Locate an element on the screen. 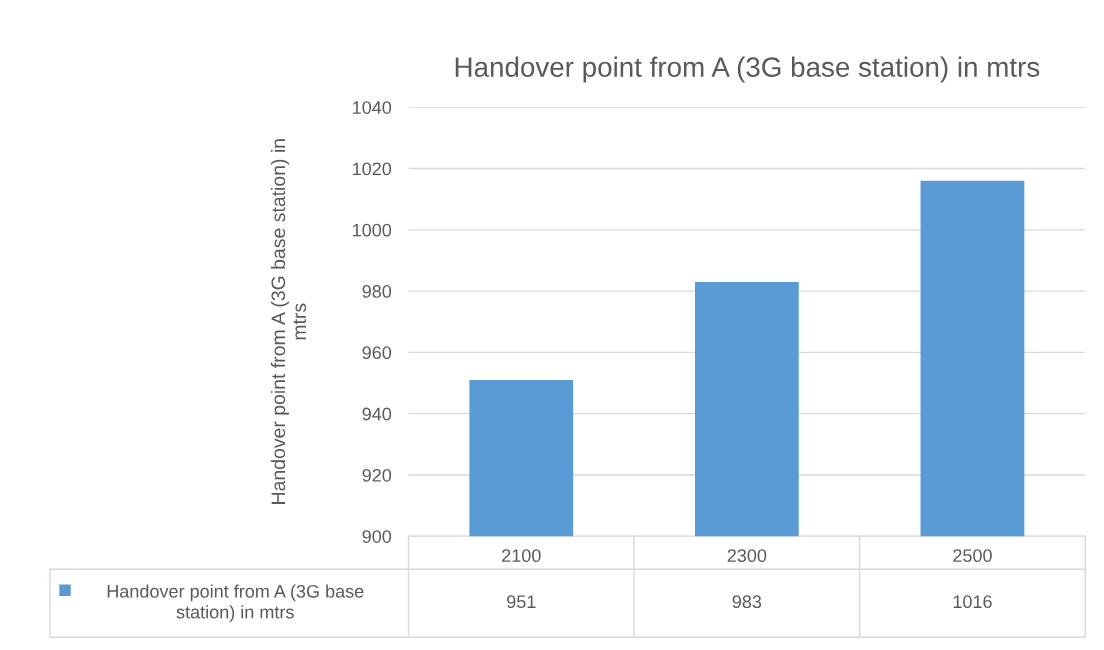 The width and height of the screenshot is (1104, 650). data-label: 1016 is located at coordinates (972, 602).